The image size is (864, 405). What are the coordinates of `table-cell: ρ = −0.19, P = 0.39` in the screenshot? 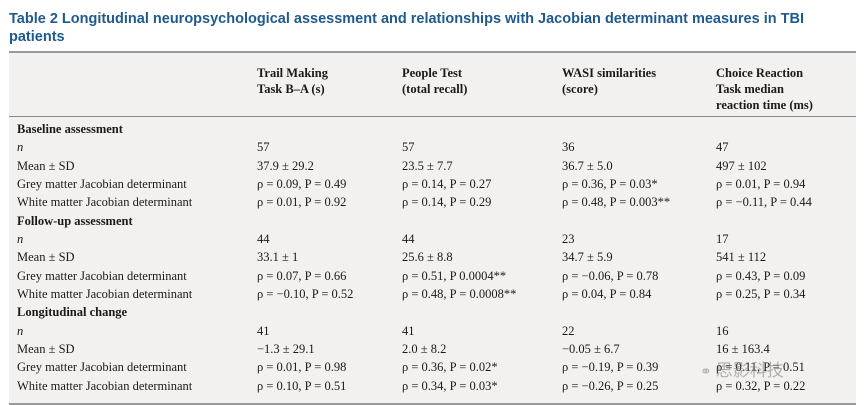 It's located at (610, 367).